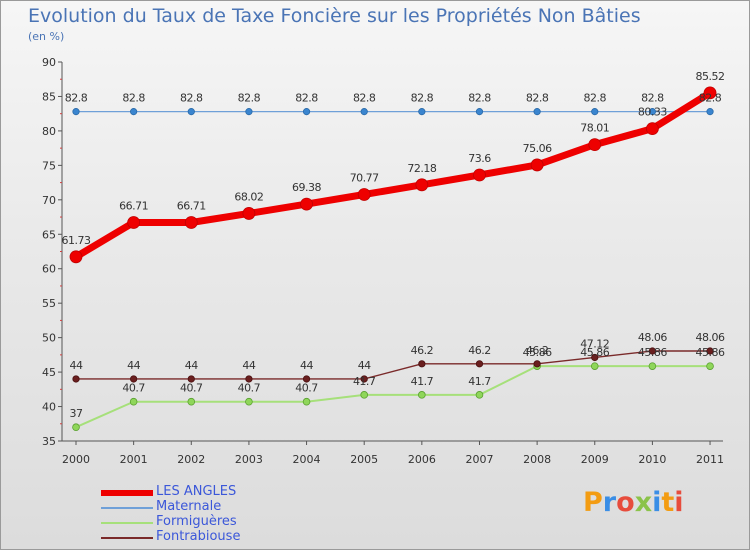  Describe the element at coordinates (49, 200) in the screenshot. I see `y-tick-label: 70` at that location.